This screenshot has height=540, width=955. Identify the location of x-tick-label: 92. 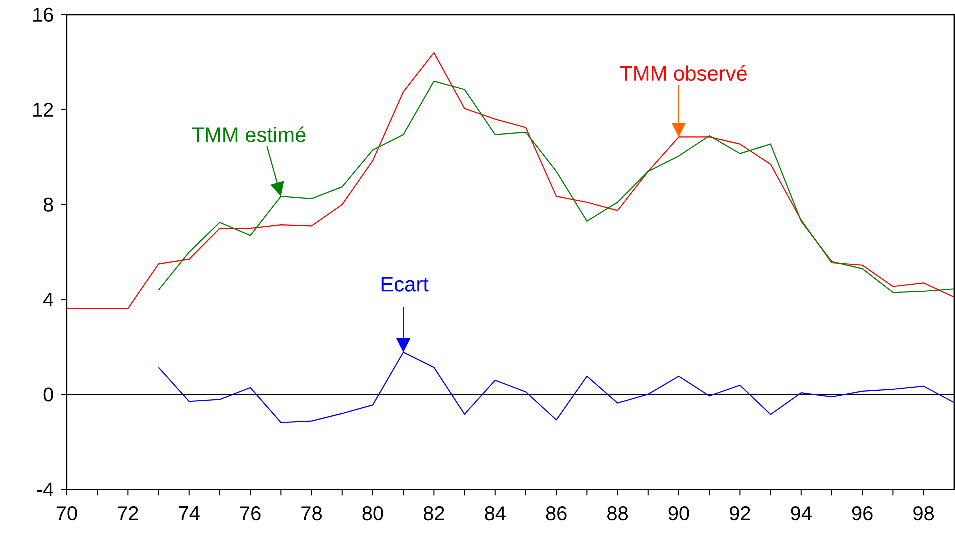
(740, 513).